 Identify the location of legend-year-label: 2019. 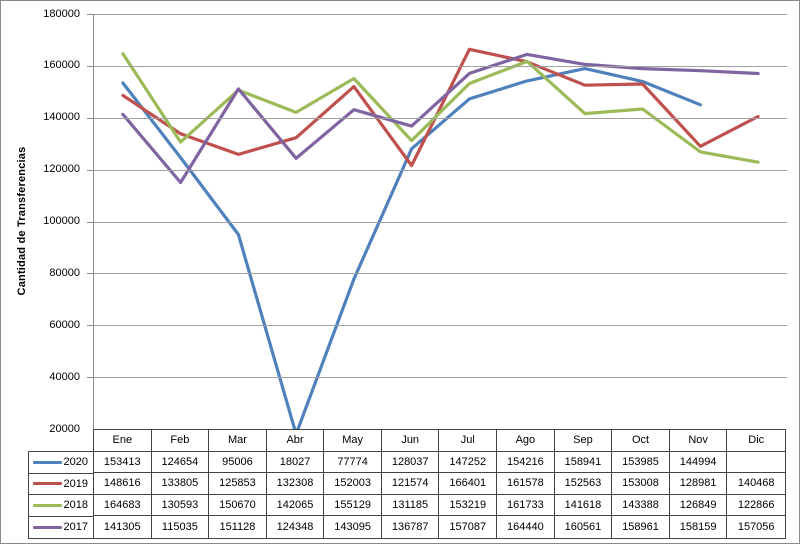
(75, 483).